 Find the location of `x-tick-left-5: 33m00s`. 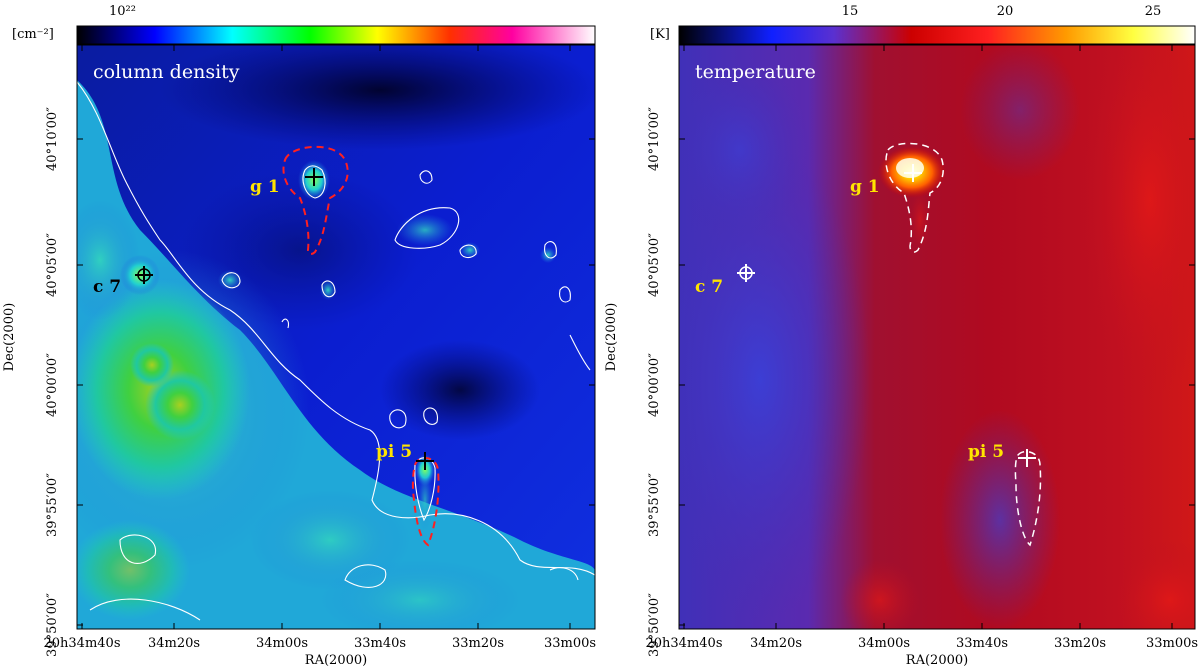

x-tick-left-5: 33m00s is located at coordinates (570, 643).